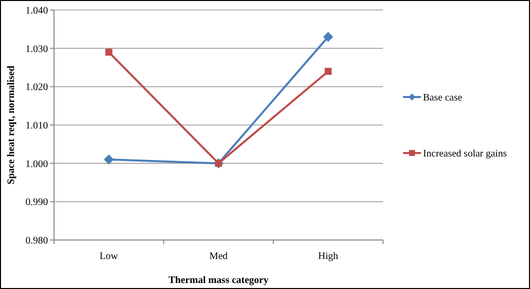 The width and height of the screenshot is (530, 289). I want to click on y-tick-label: 1.020, so click(37, 88).